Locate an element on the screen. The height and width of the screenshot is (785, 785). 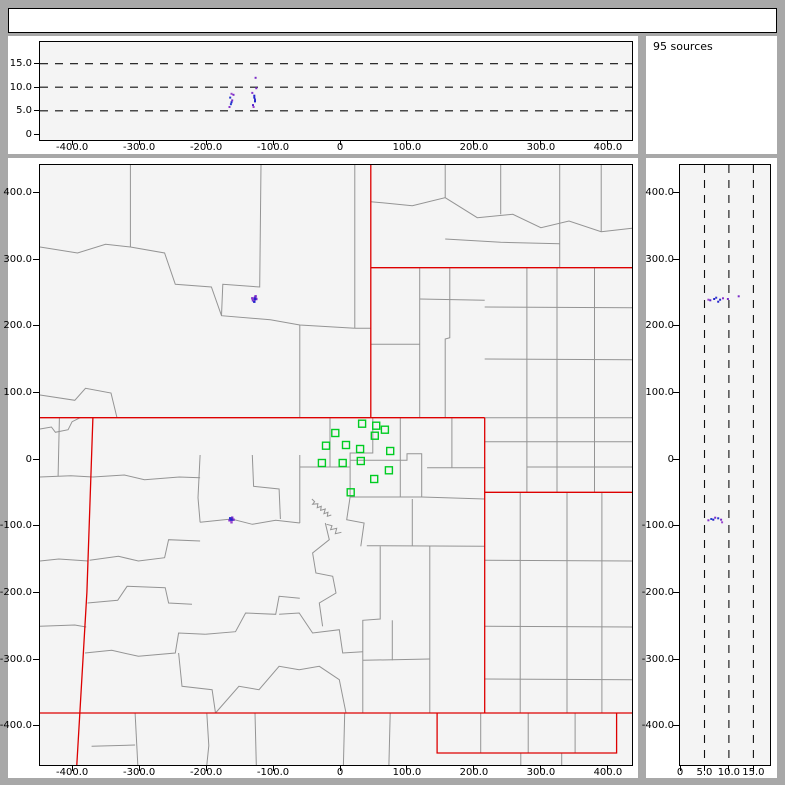
tick-label: 10.0 is located at coordinates (20, 87).